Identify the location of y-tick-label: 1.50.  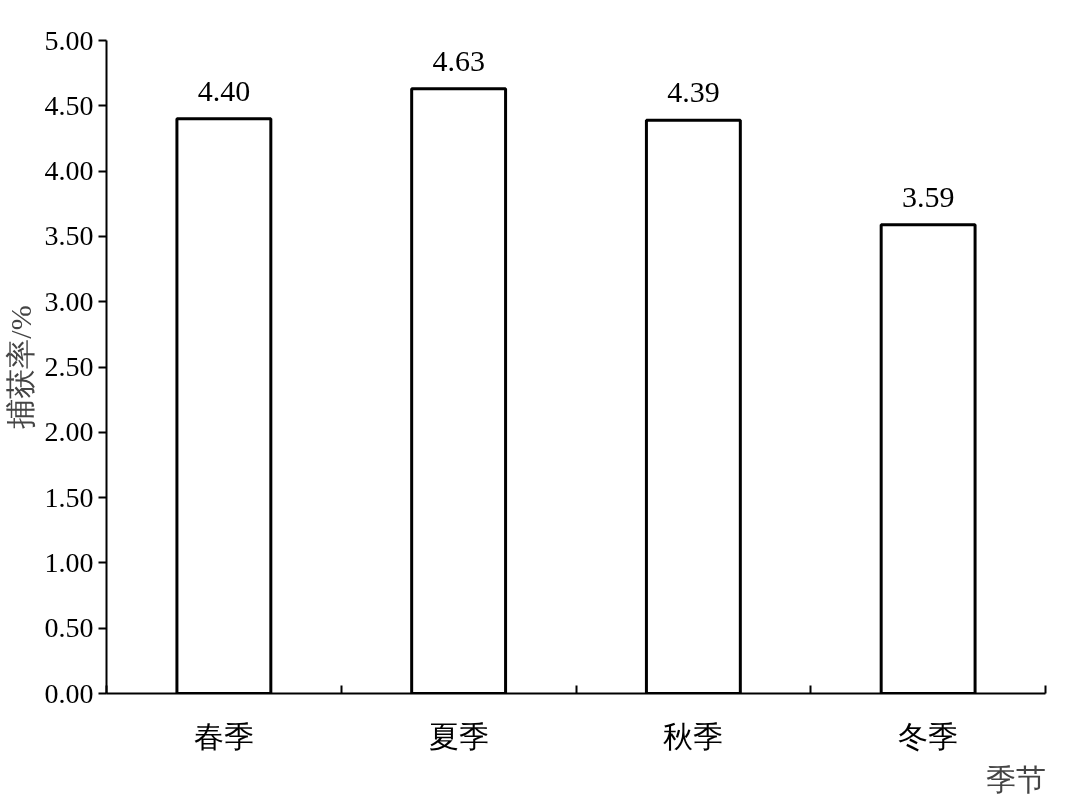
(69, 497).